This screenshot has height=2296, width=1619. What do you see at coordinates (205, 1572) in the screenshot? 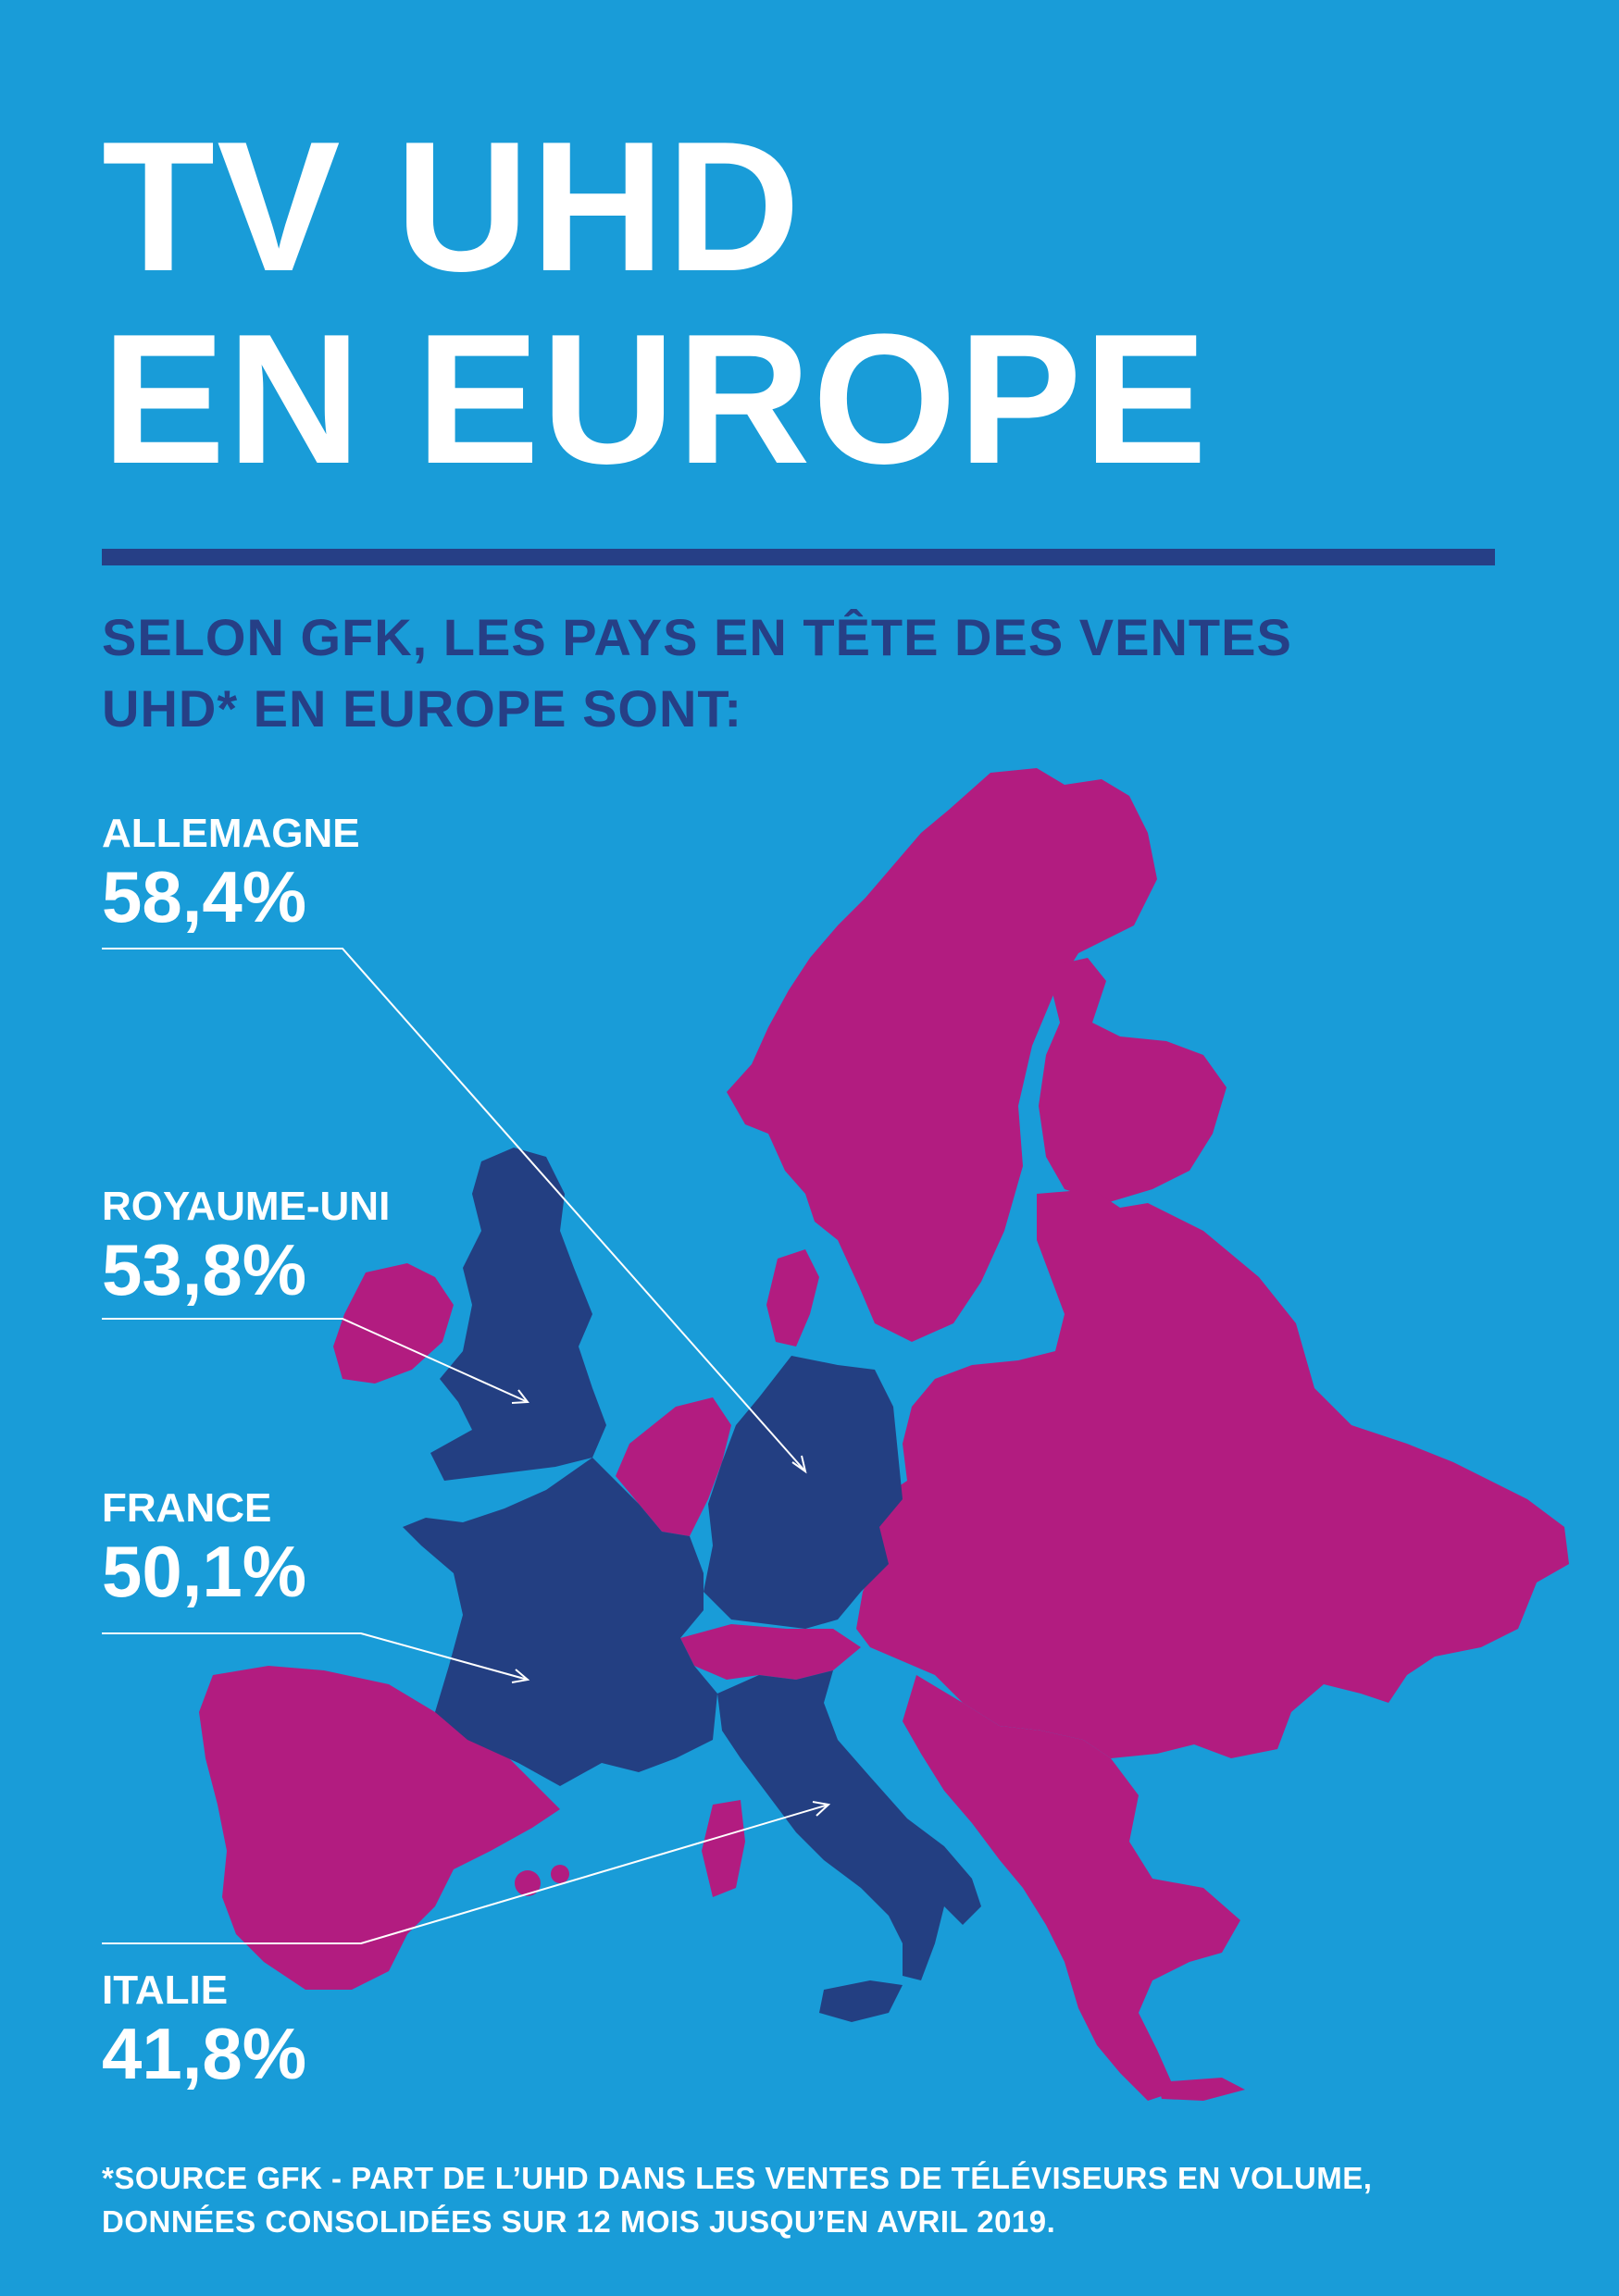
I see `country-share: 50,1%` at bounding box center [205, 1572].